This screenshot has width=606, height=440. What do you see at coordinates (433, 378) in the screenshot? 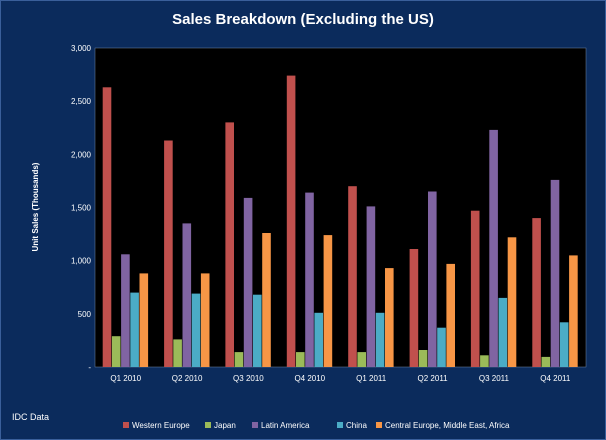
I see `x-tick-label: Q2 2011` at bounding box center [433, 378].